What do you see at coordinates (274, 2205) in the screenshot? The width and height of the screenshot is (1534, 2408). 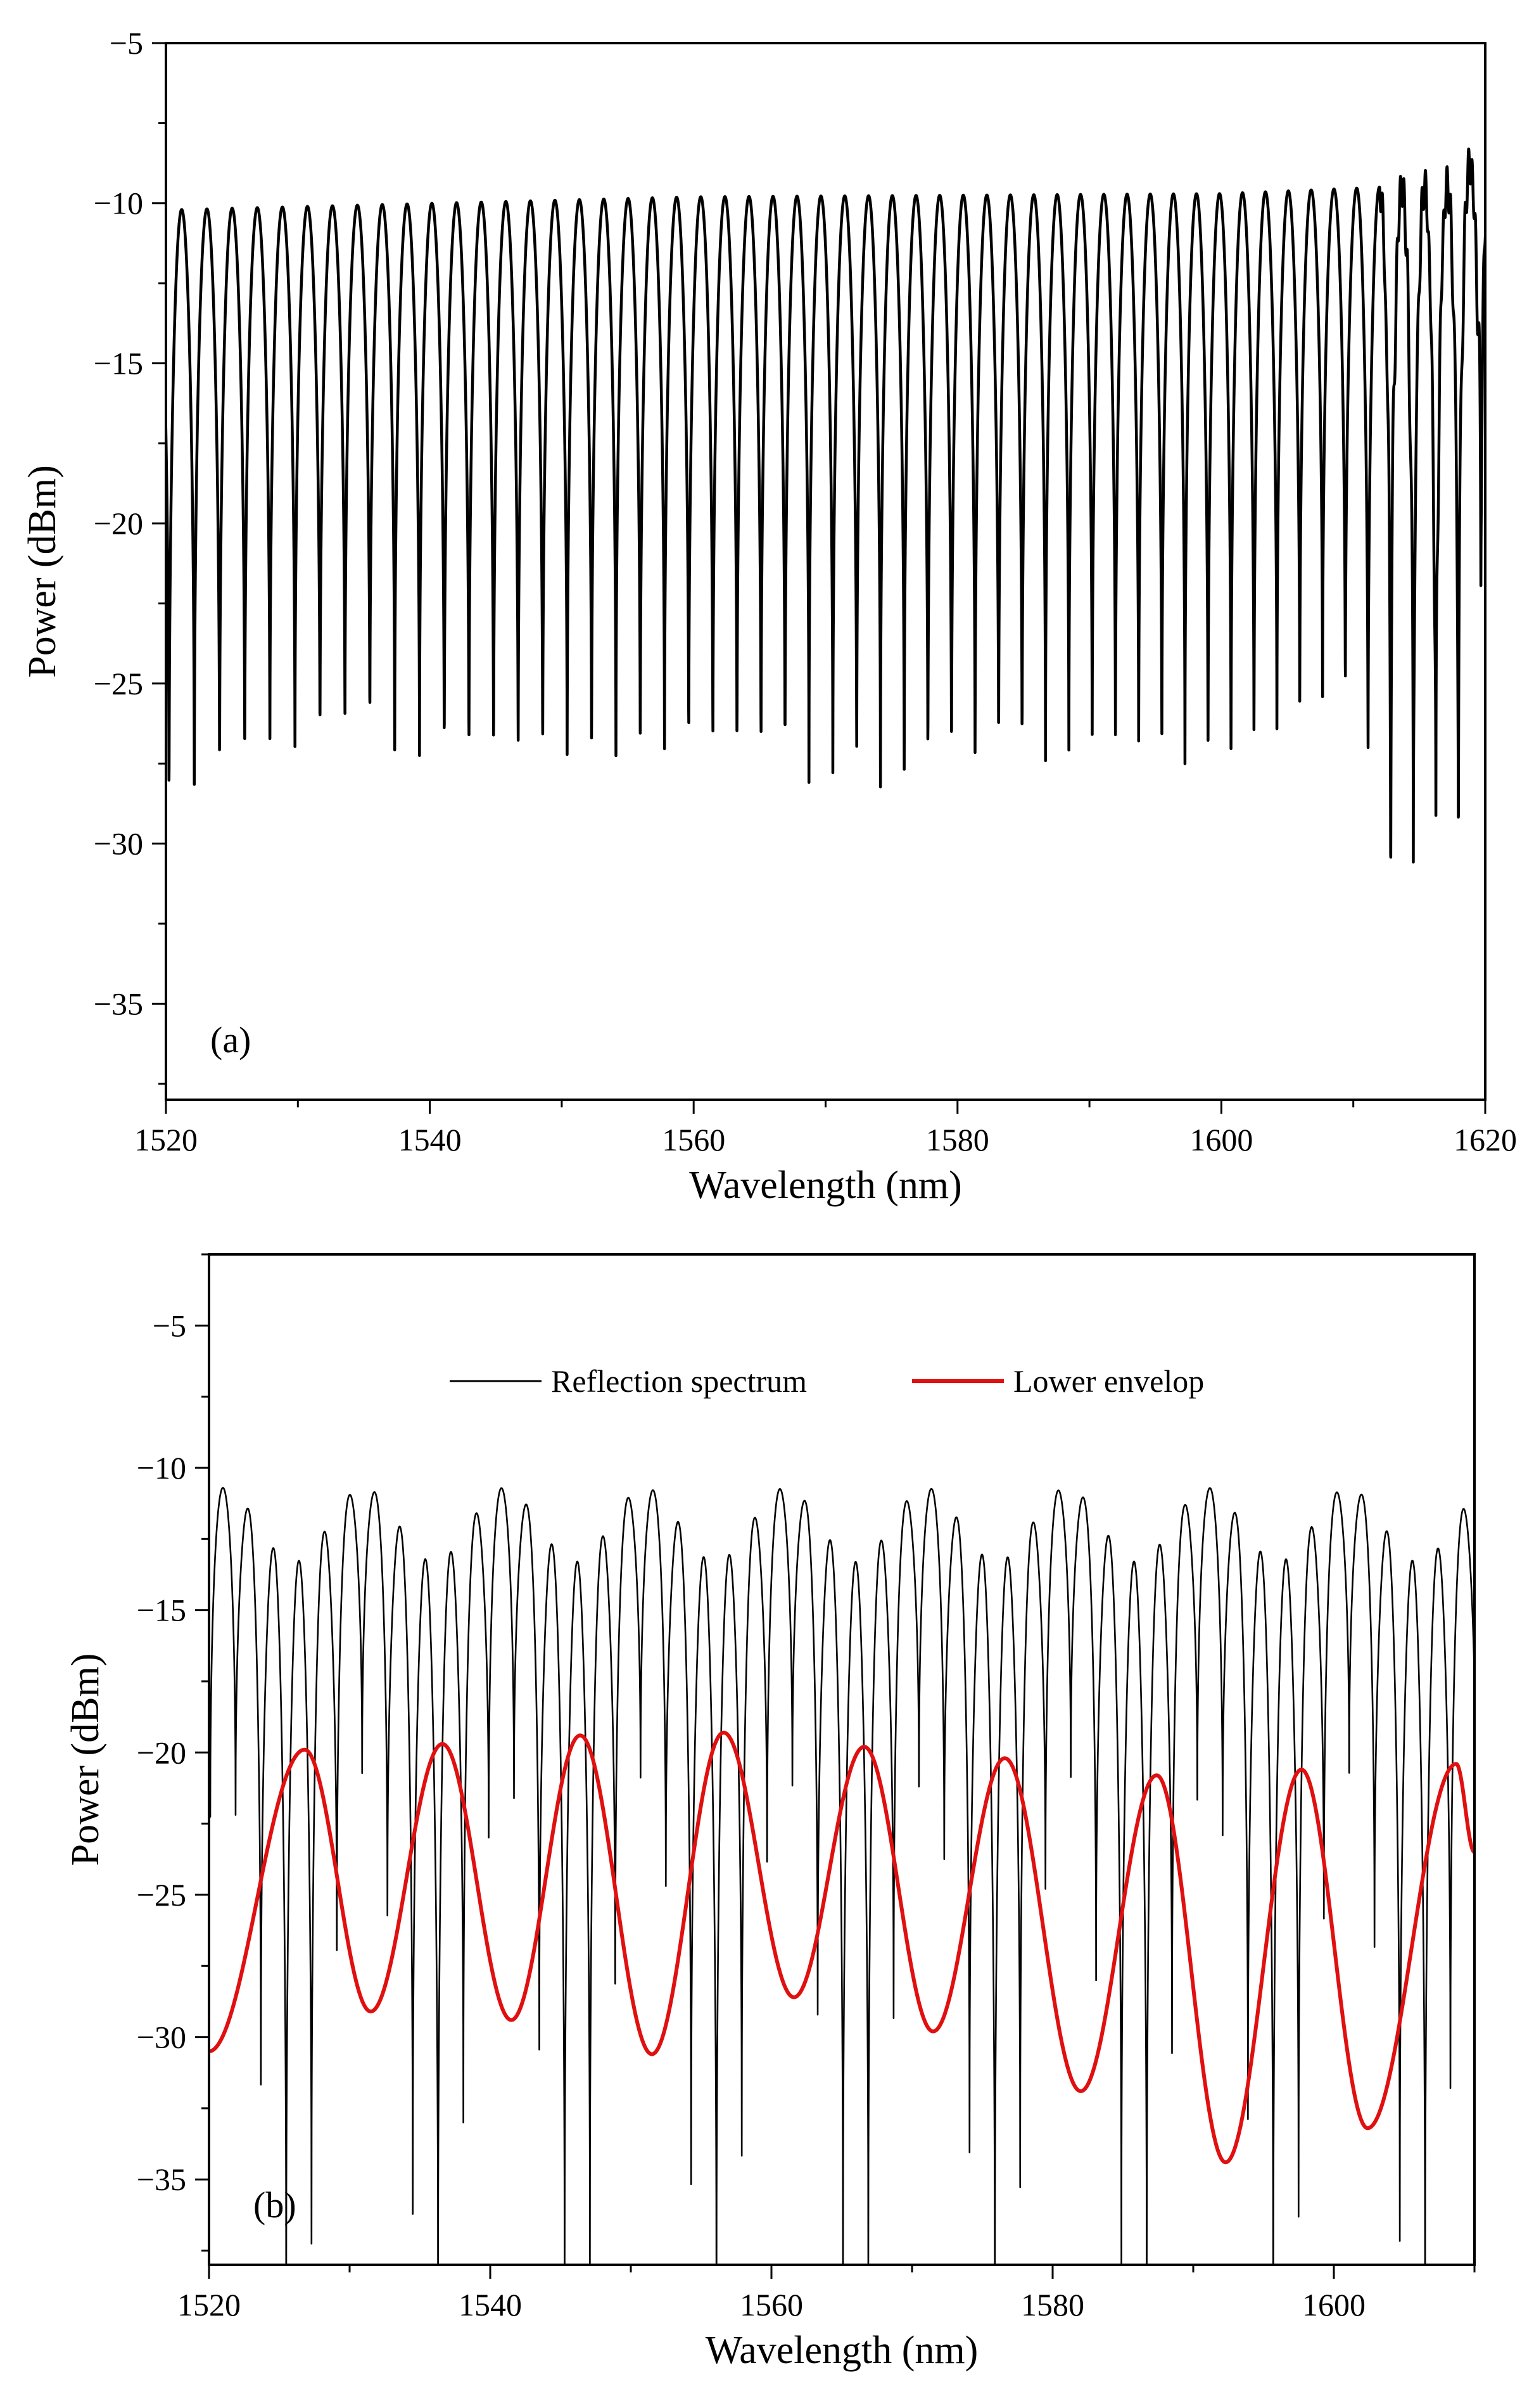 I see `panel-label: (b)` at bounding box center [274, 2205].